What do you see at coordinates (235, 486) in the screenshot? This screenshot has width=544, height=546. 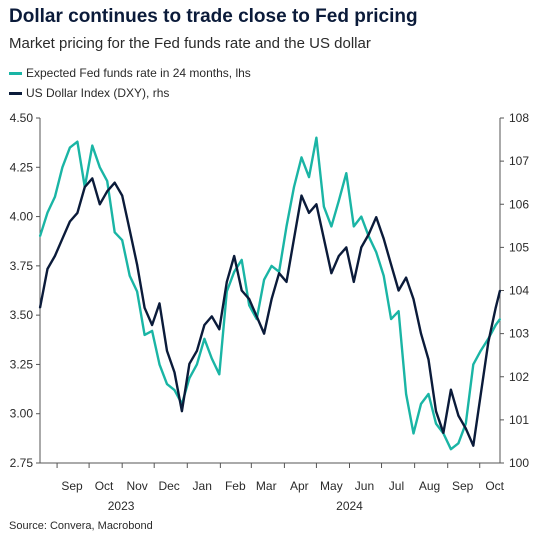 I see `x-tick-label: Feb` at bounding box center [235, 486].